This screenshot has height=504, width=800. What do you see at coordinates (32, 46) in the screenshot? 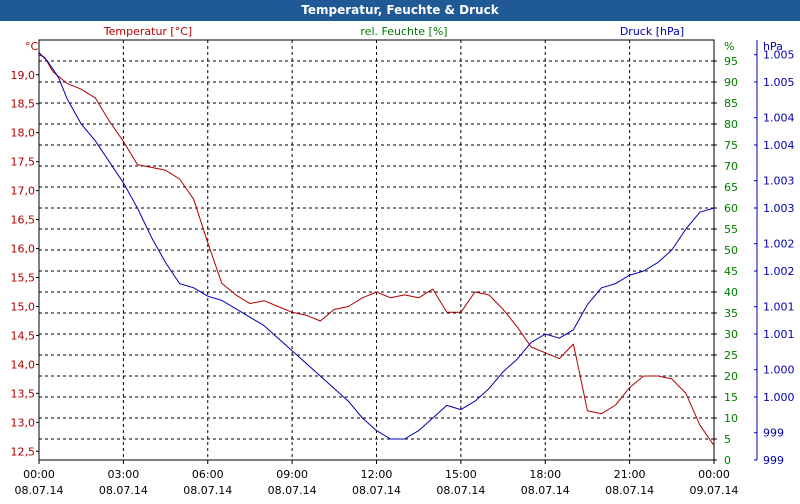
I see `temperature-unit: °C` at bounding box center [32, 46].